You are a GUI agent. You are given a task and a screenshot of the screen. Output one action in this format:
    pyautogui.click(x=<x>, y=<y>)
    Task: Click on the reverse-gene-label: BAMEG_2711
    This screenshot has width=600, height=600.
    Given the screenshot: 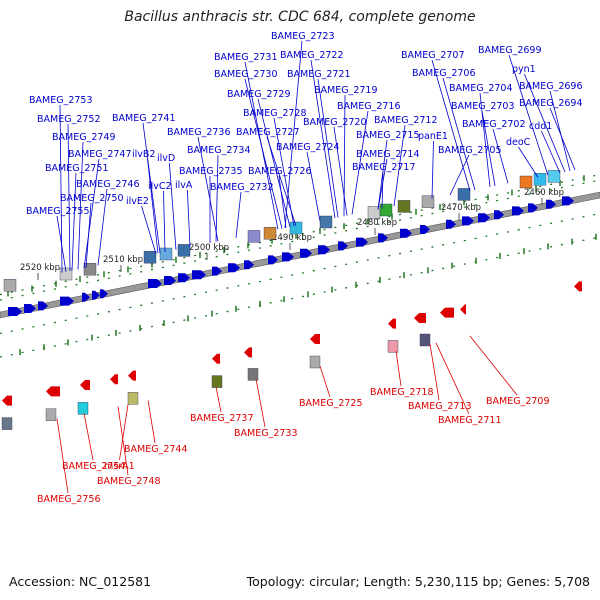 What is the action you would take?
    pyautogui.click(x=470, y=420)
    